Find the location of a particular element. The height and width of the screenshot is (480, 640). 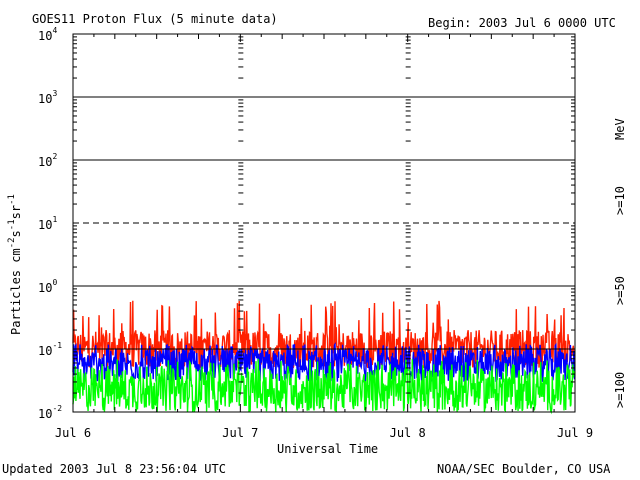

legend-mev: MeV is located at coordinates (620, 129).